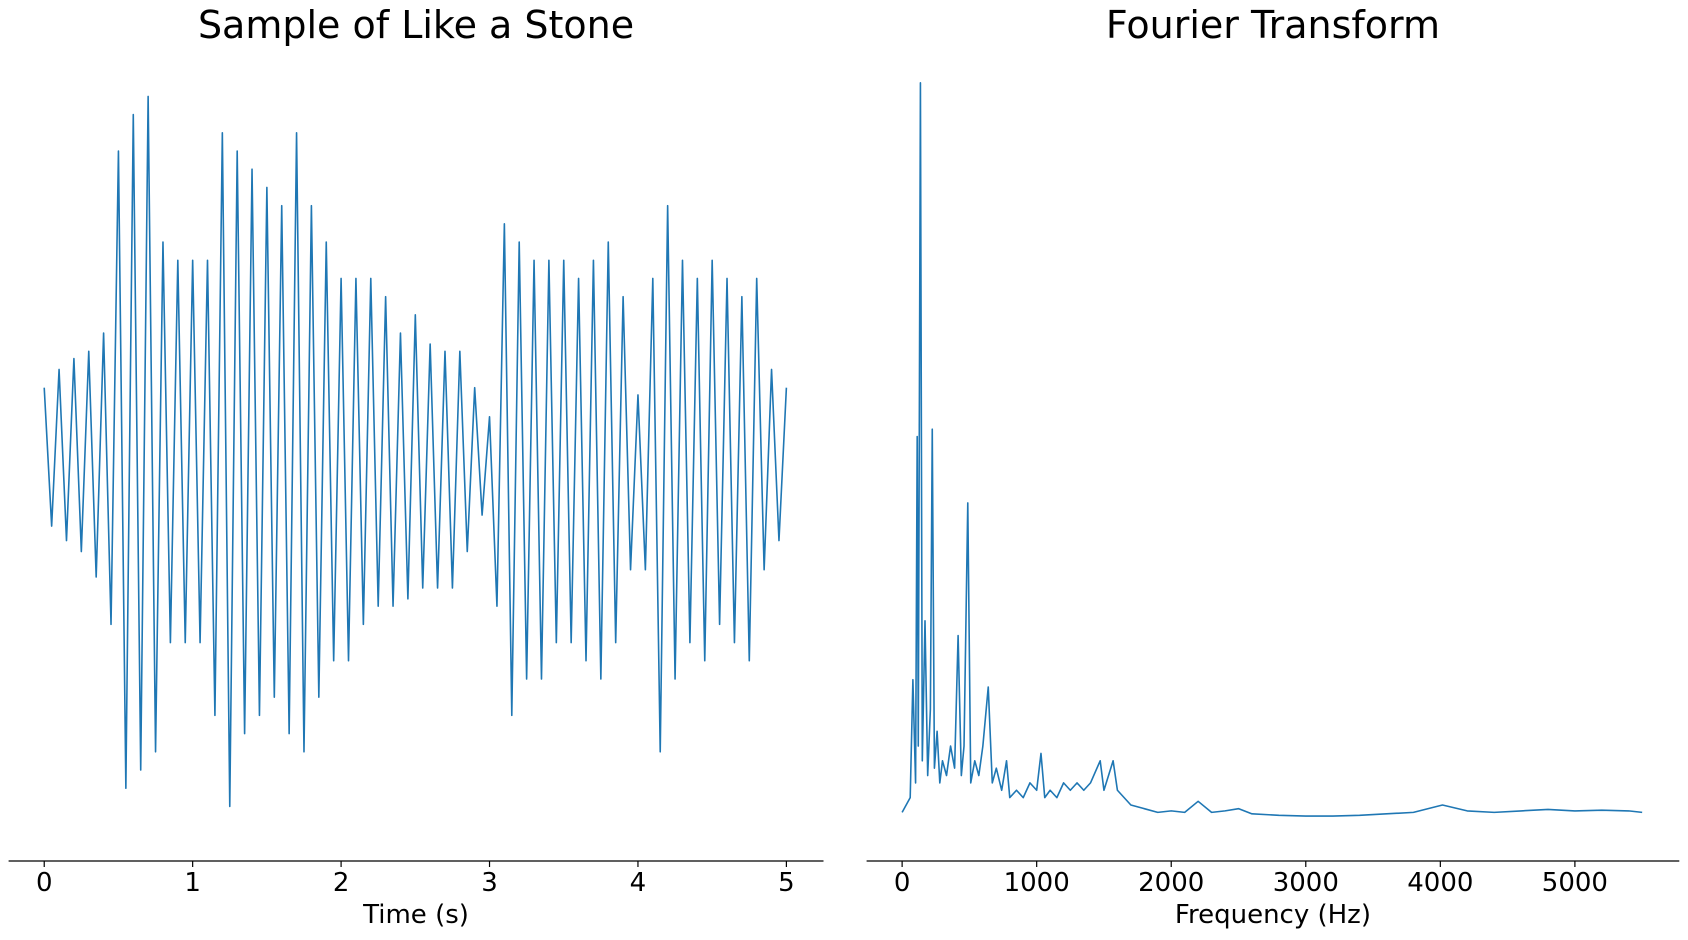 Image resolution: width=1688 pixels, height=940 pixels. Describe the element at coordinates (192, 883) in the screenshot. I see `x-tick-label: 1` at that location.